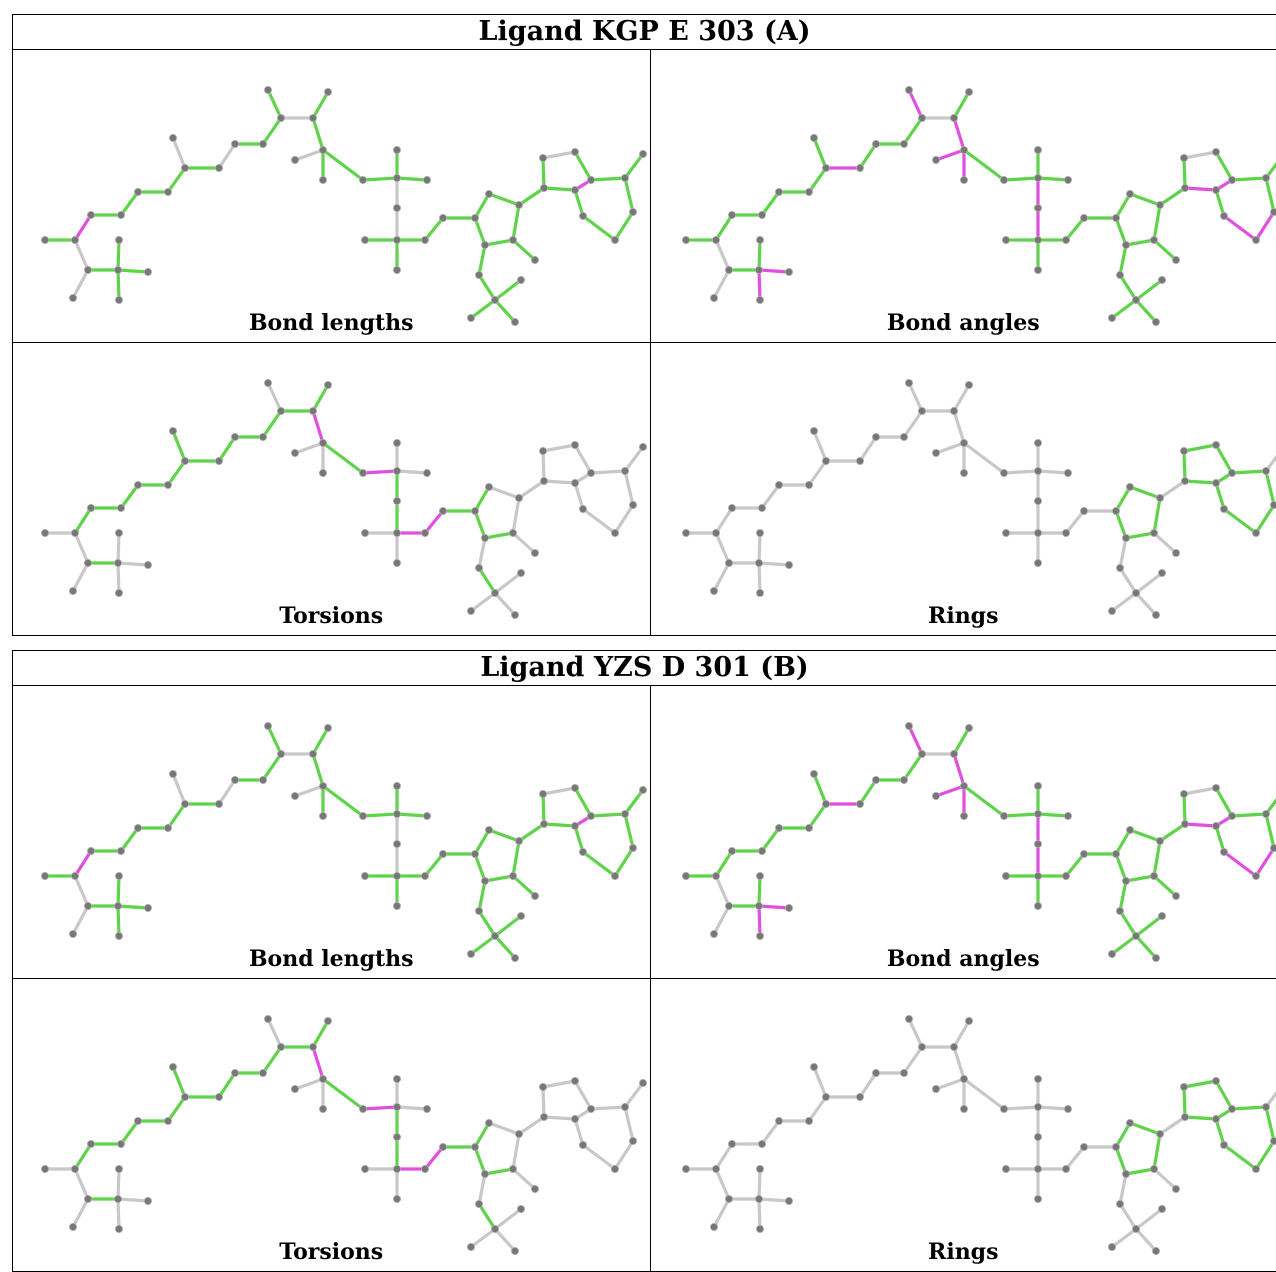 This screenshot has width=1276, height=1272. Describe the element at coordinates (331, 959) in the screenshot. I see `panel-caption: Bond lengths` at that location.